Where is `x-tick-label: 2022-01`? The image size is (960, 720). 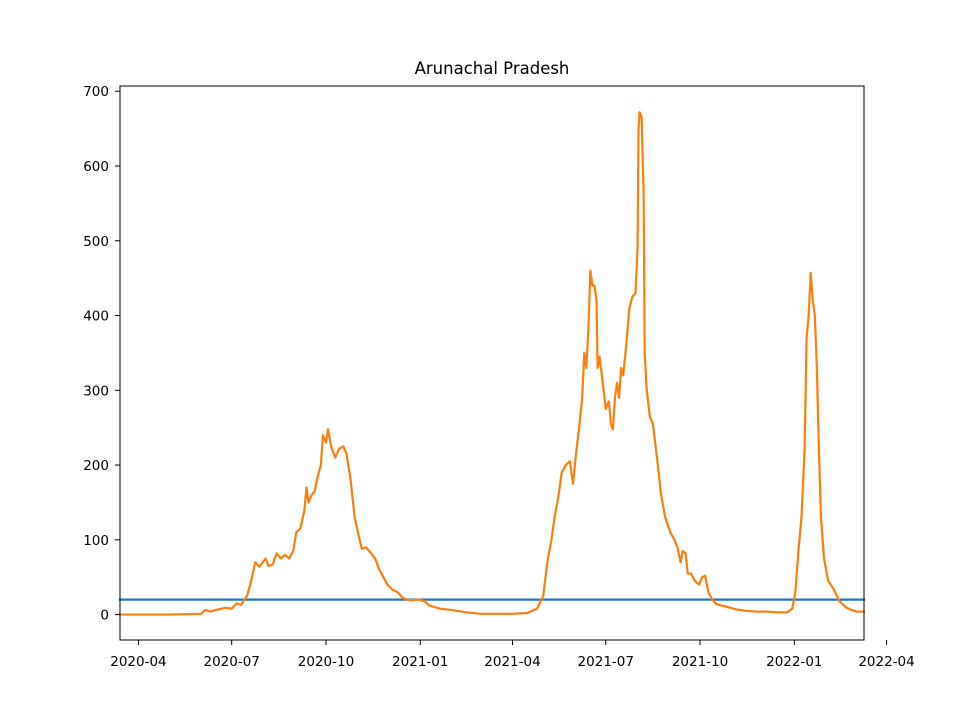
x-tick-label: 2022-01 is located at coordinates (794, 662).